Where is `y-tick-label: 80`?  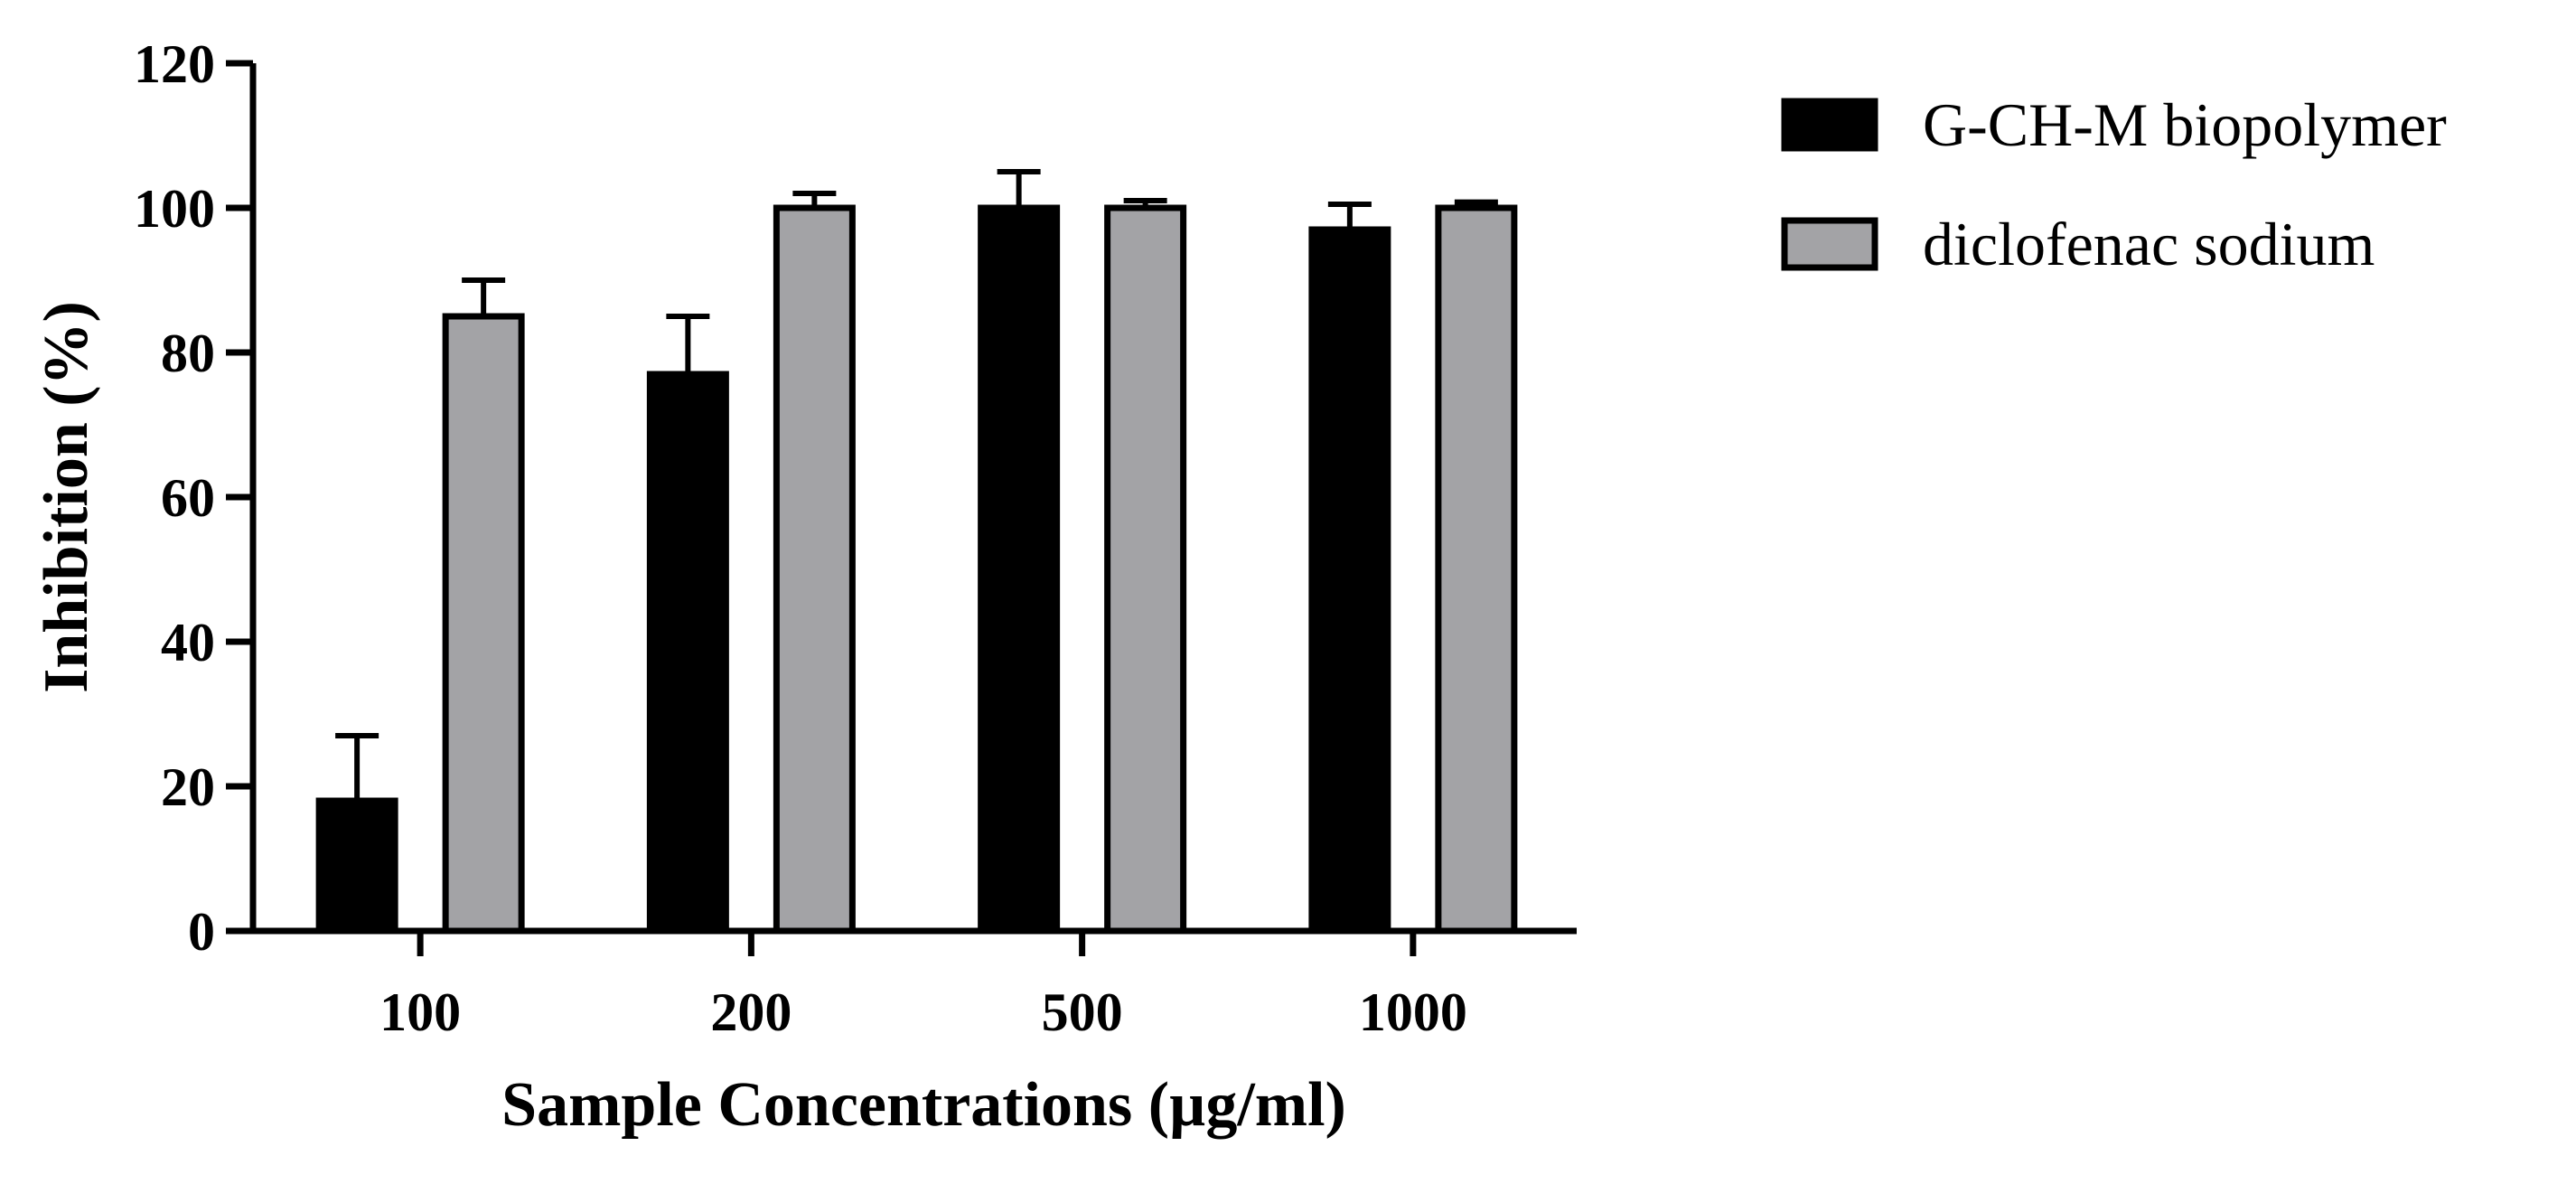
y-tick-label: 80 is located at coordinates (188, 353).